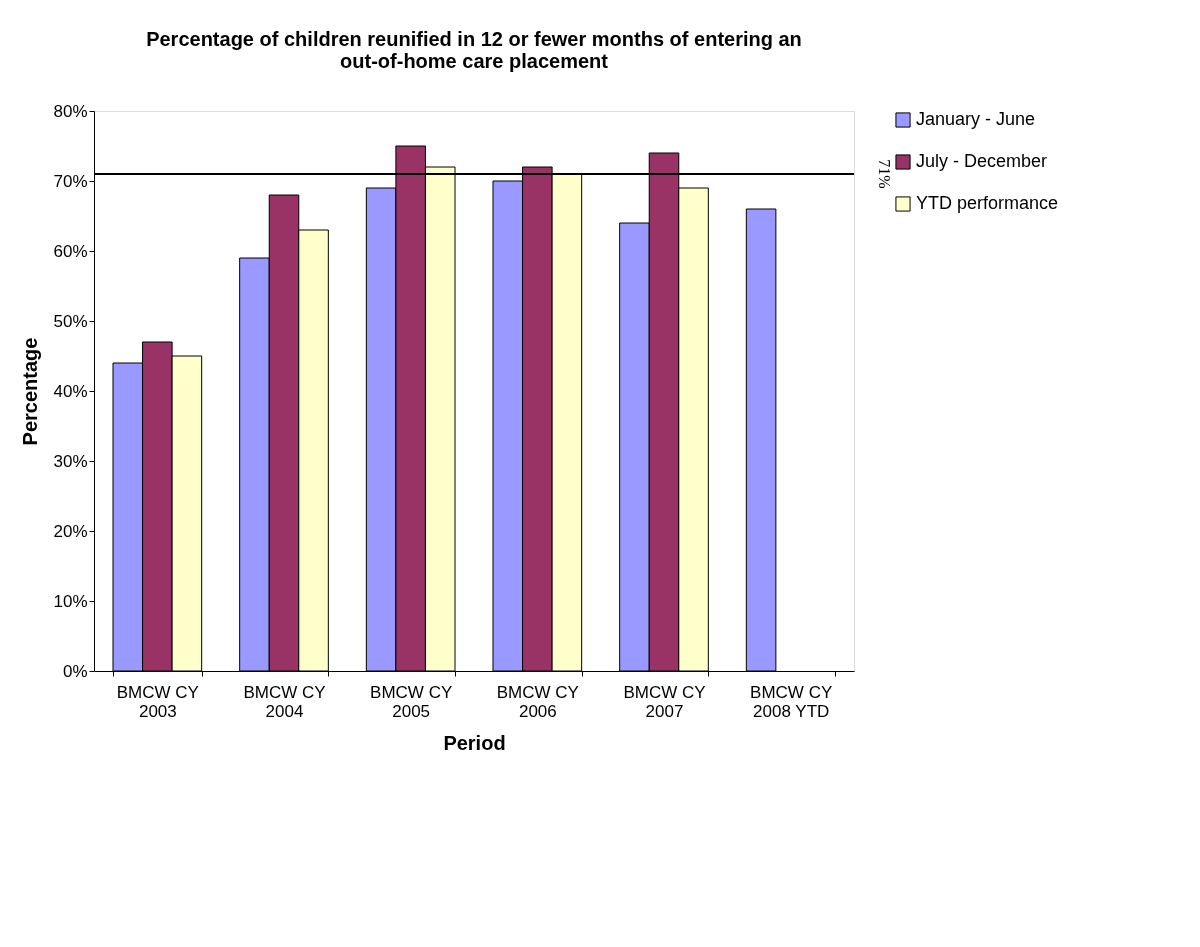 The width and height of the screenshot is (1200, 947). Describe the element at coordinates (474, 39) in the screenshot. I see `text: Percentage of children reunified in 12 or fewer months of entering an` at that location.